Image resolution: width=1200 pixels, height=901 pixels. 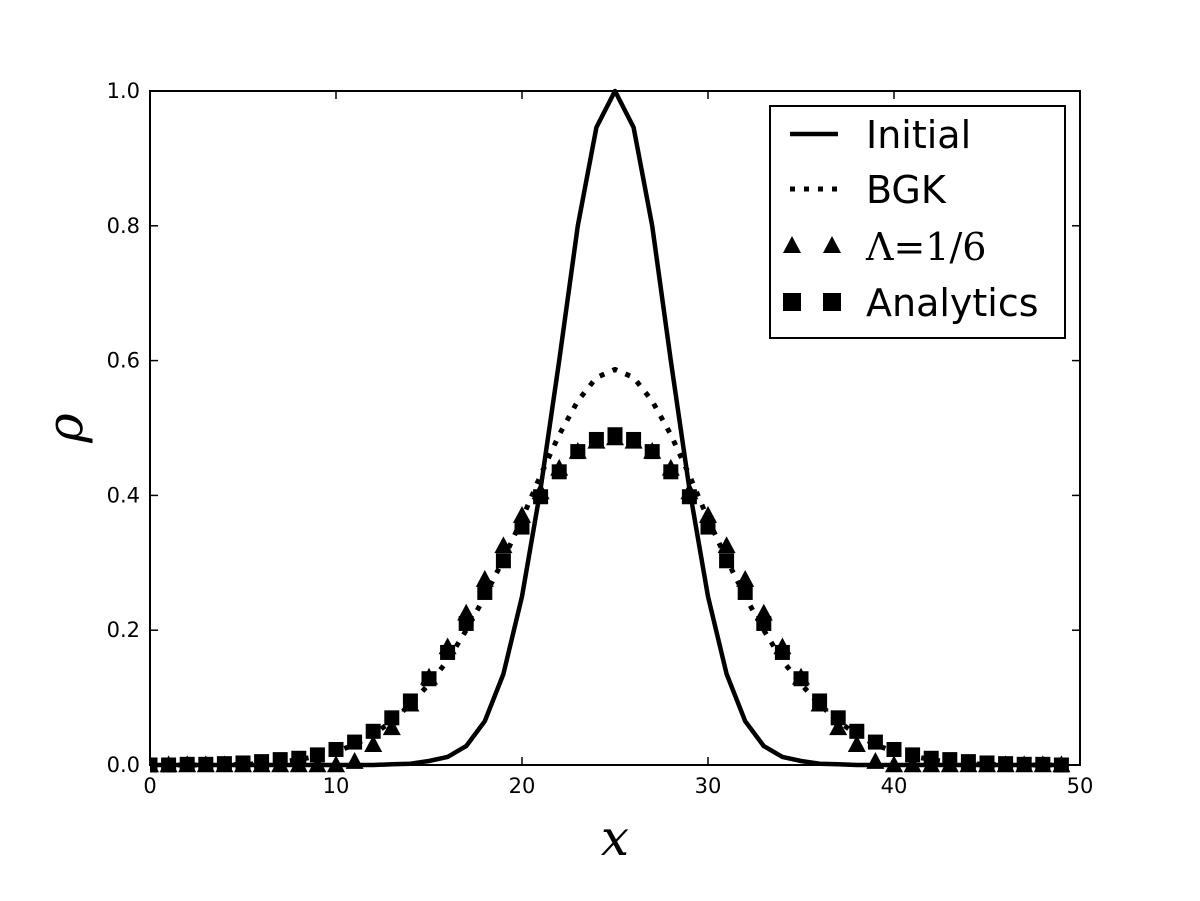 What do you see at coordinates (123, 226) in the screenshot?
I see `y-tick-label: 0.8` at bounding box center [123, 226].